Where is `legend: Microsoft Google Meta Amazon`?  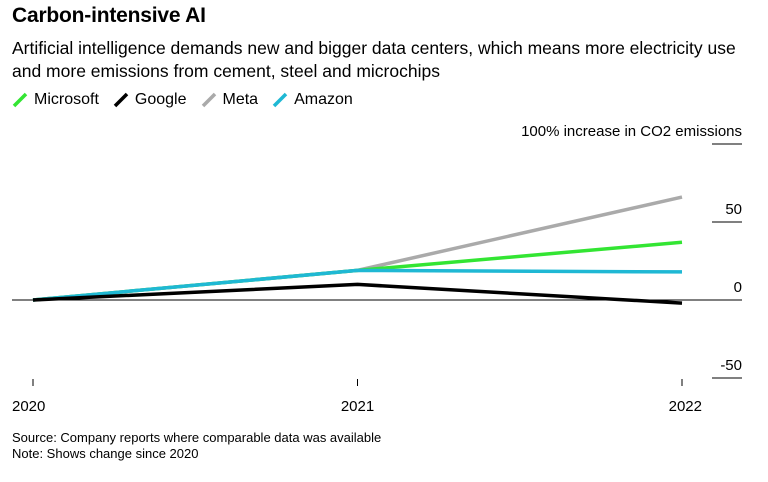 legend: Microsoft Google Meta Amazon is located at coordinates (189, 100).